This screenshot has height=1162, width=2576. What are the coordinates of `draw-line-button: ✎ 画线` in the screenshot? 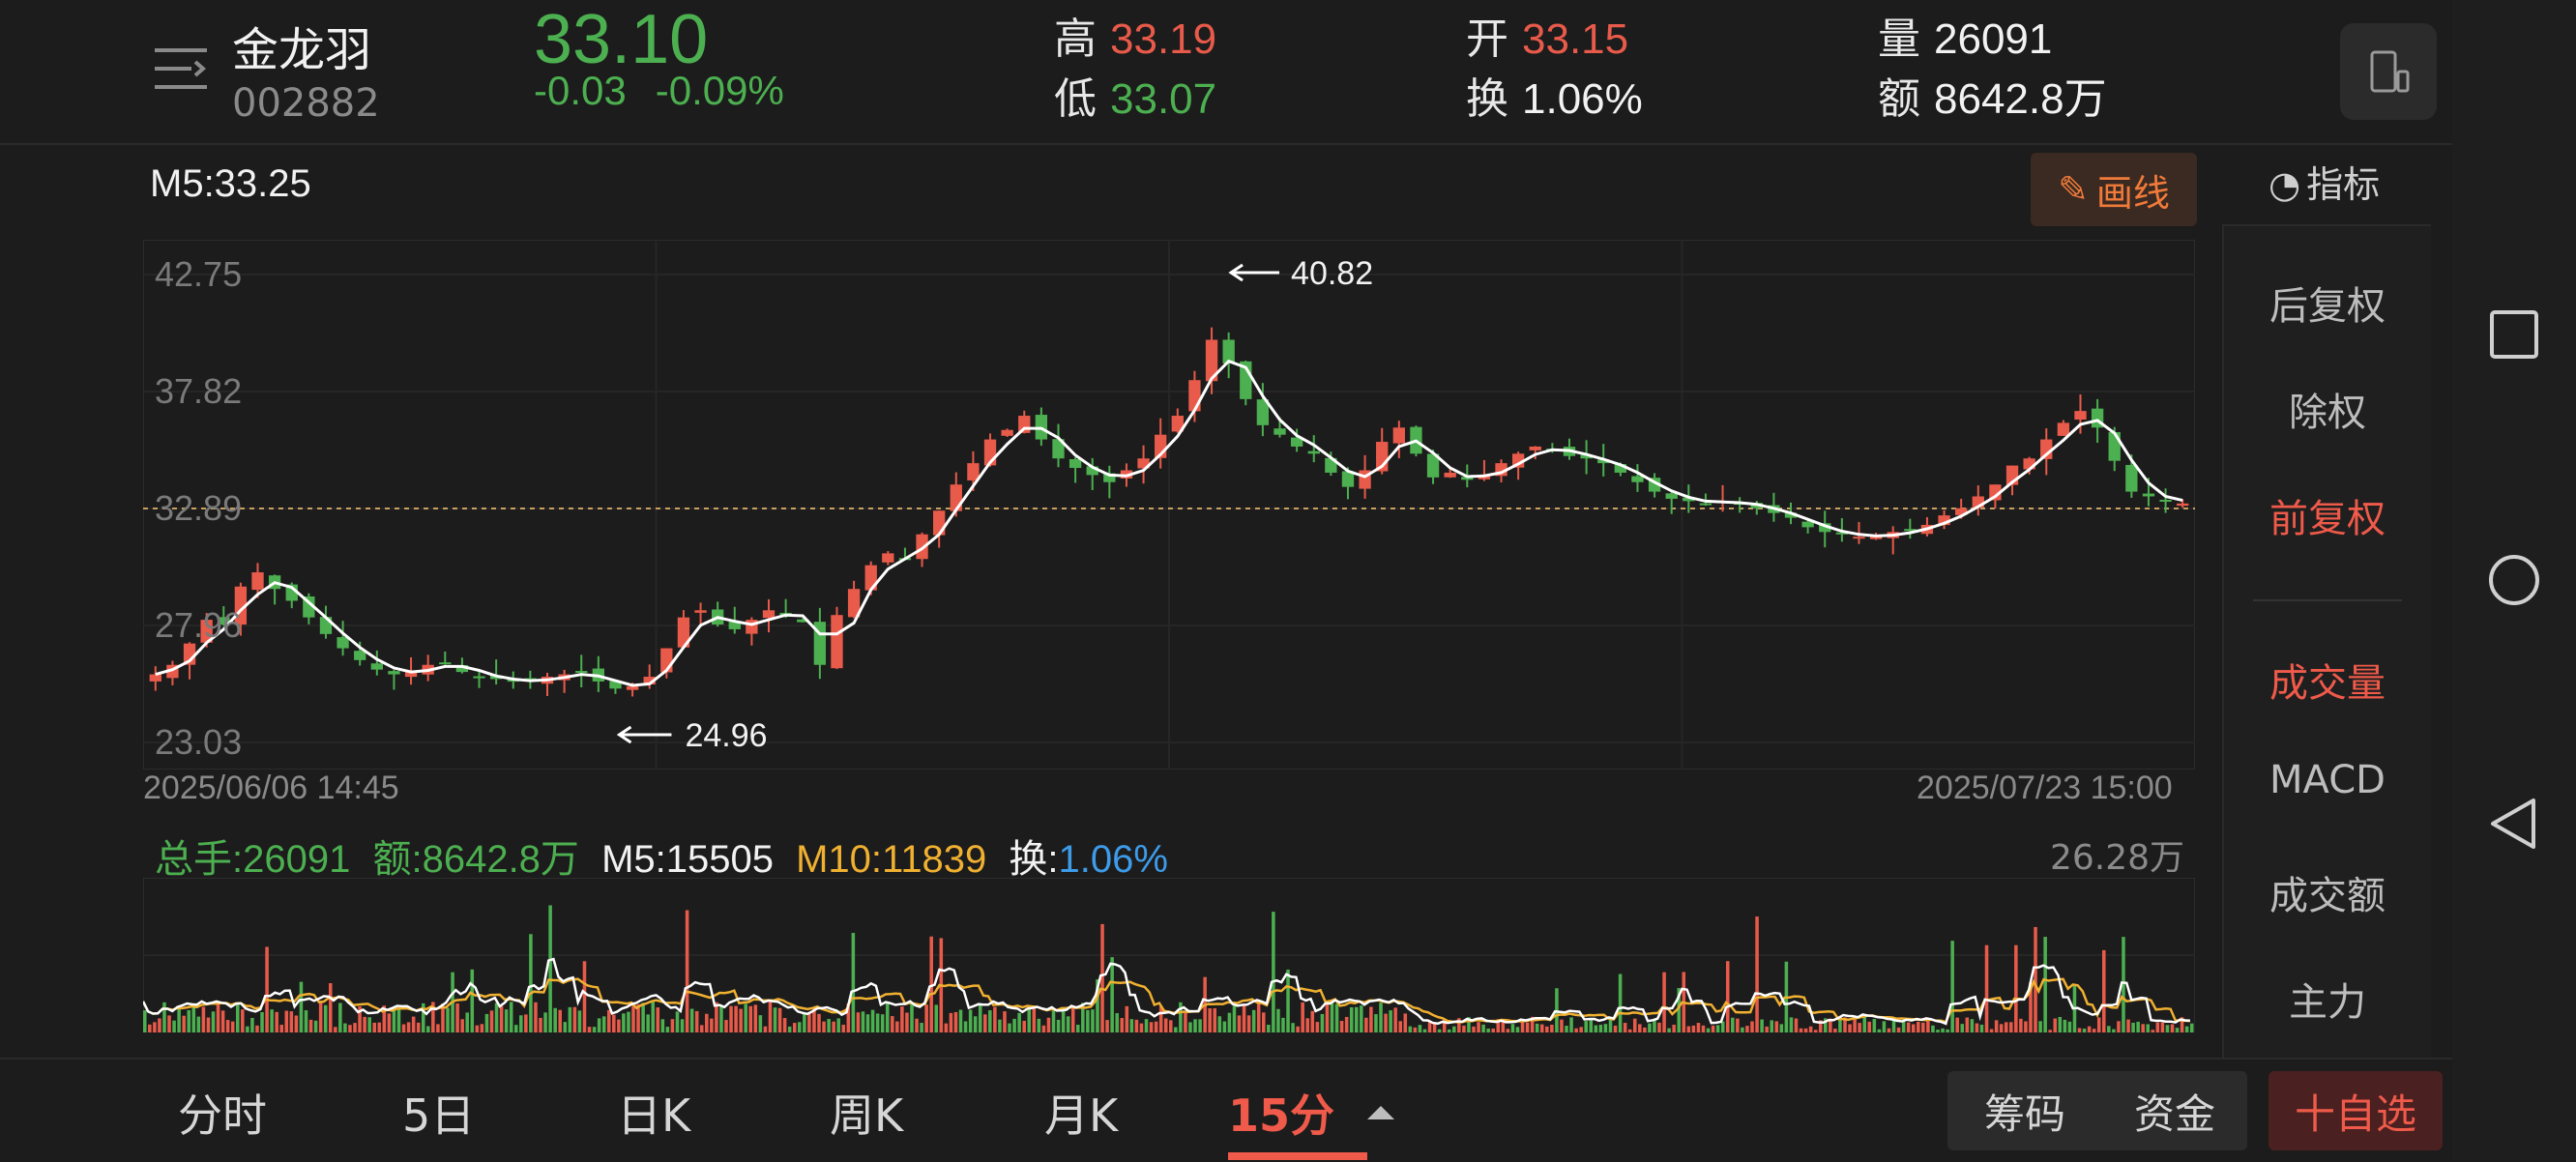 It's located at (2114, 189).